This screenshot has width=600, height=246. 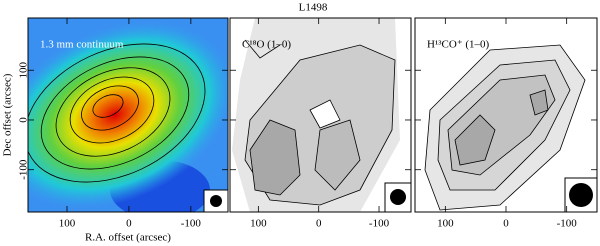 What do you see at coordinates (24, 120) in the screenshot?
I see `y-tick-label: 0` at bounding box center [24, 120].